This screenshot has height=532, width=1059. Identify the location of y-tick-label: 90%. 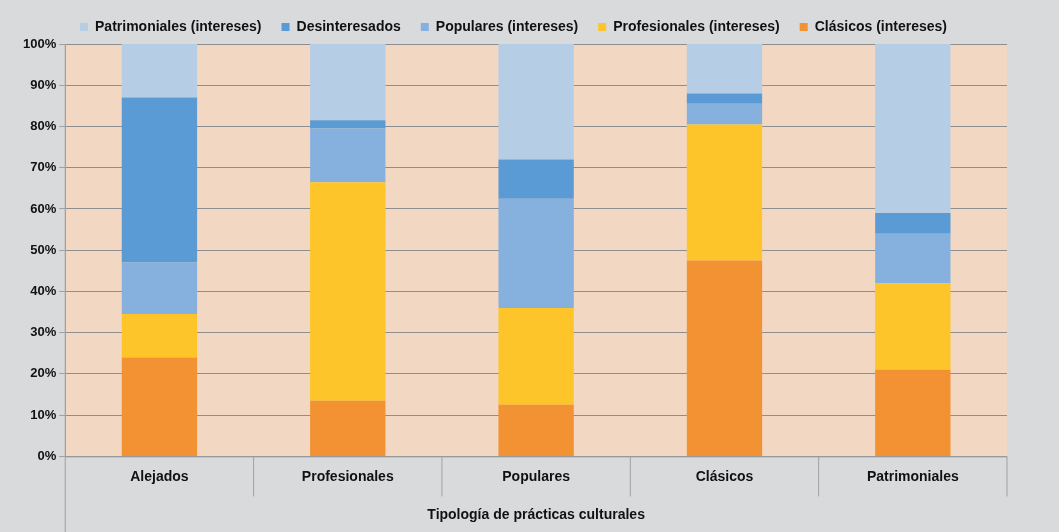
(43, 84).